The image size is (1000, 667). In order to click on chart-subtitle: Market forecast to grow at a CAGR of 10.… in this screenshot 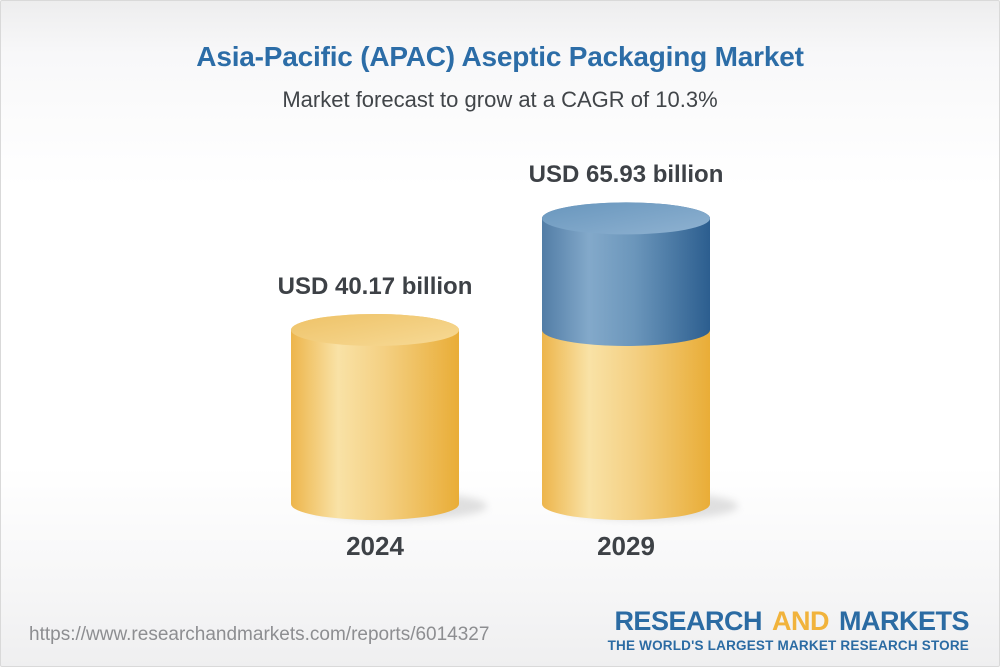, I will do `click(500, 99)`.